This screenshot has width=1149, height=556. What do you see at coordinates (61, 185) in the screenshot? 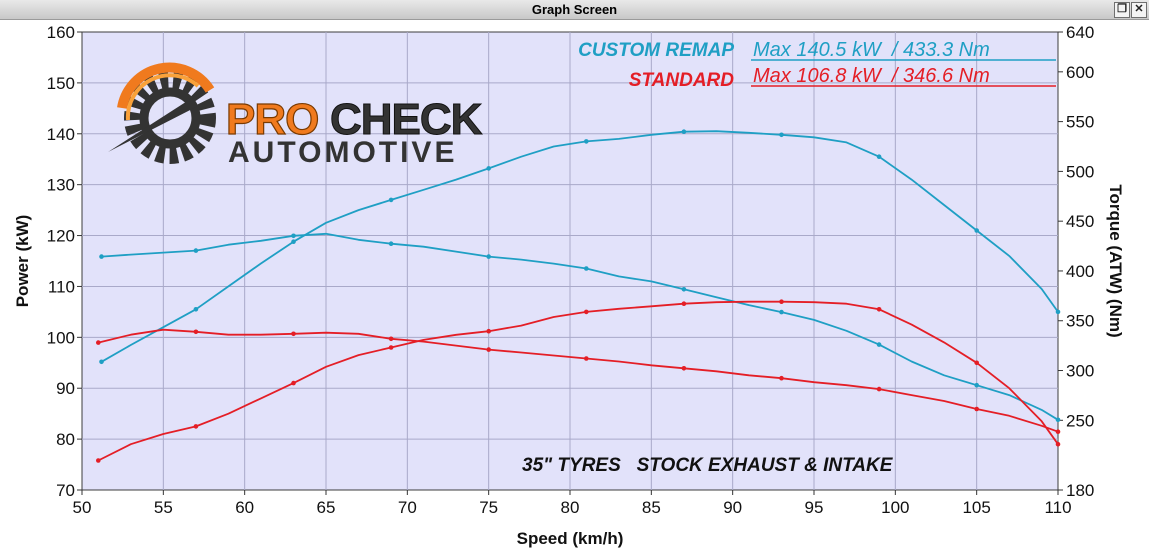
I see `y-tick-label: 130` at bounding box center [61, 185].